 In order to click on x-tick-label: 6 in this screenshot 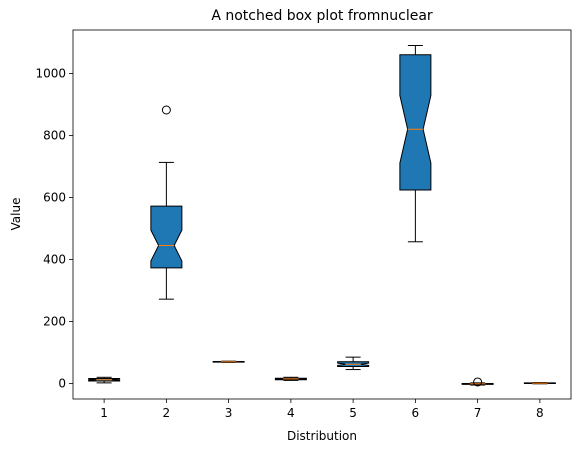, I will do `click(416, 413)`.